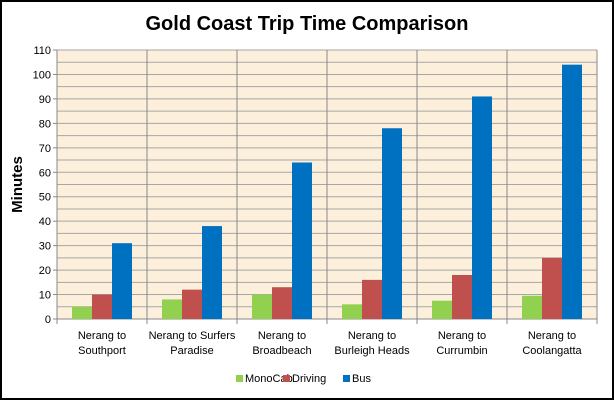  I want to click on y-tick-label: 80, so click(45, 124).